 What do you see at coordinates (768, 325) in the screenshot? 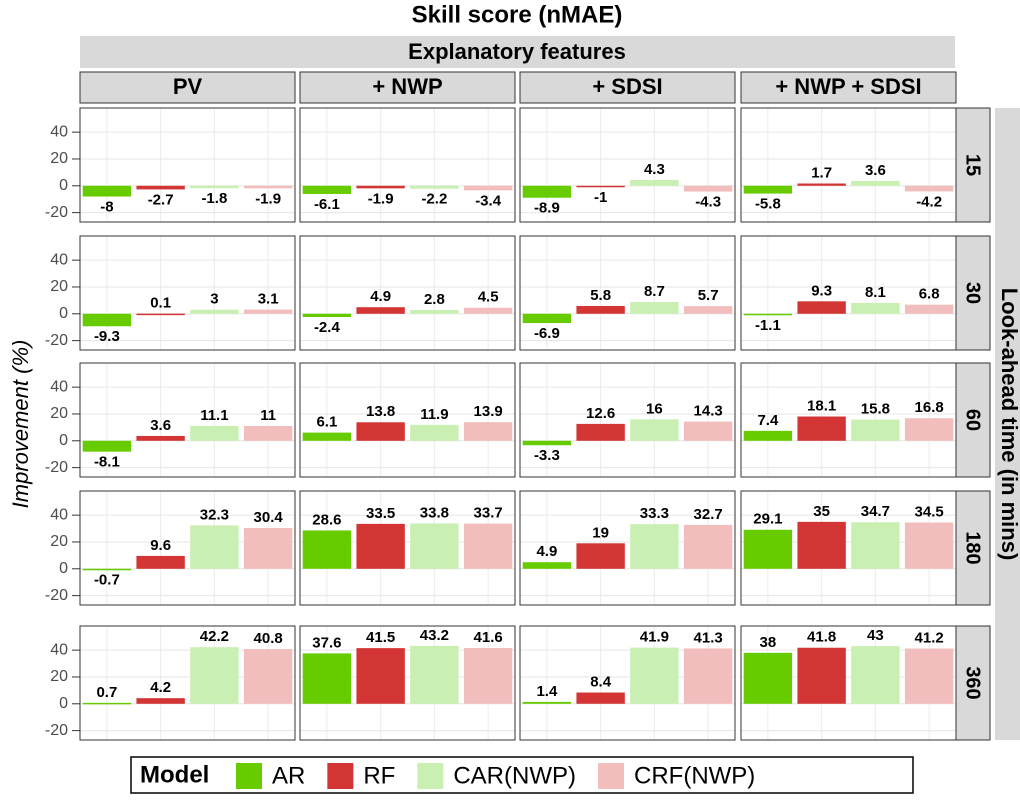
I see `data-label: -1.1` at bounding box center [768, 325].